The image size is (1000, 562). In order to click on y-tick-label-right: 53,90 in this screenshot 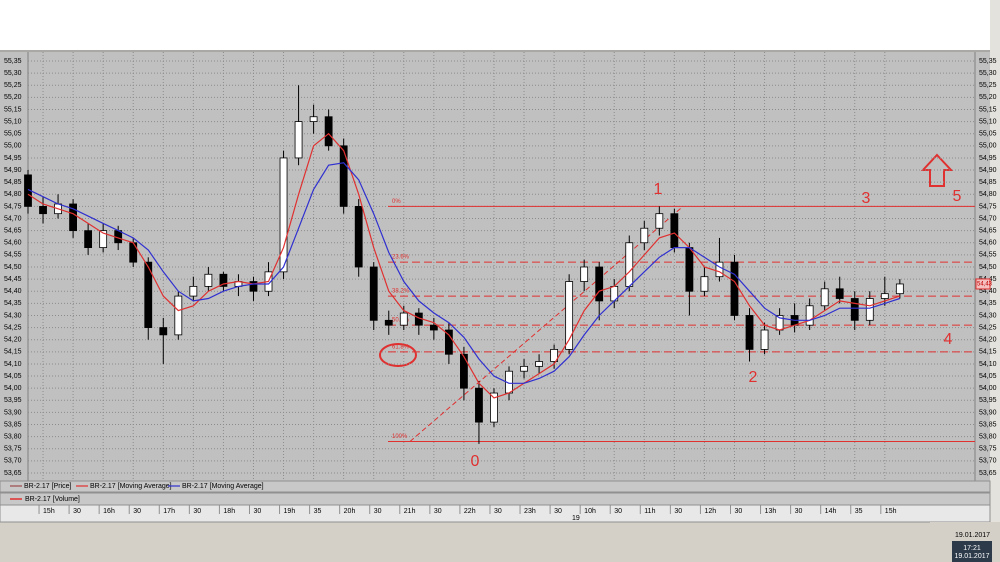, I will do `click(988, 412)`.